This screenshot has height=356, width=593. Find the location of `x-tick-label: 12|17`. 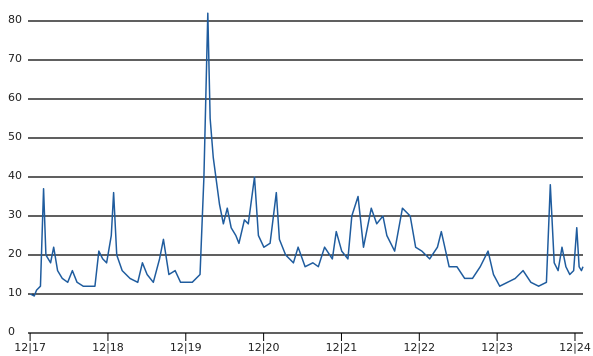

x-tick-label: 12|17 is located at coordinates (30, 347).